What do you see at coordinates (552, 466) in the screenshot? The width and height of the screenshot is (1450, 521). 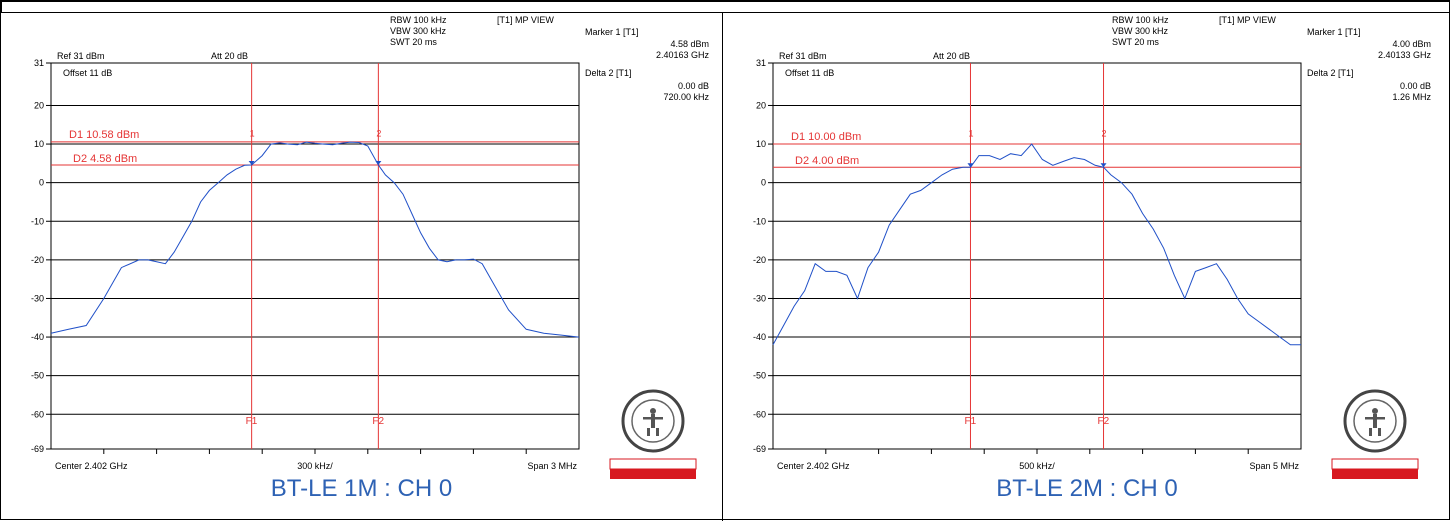 I see `span-label: Span 3 MHz` at bounding box center [552, 466].